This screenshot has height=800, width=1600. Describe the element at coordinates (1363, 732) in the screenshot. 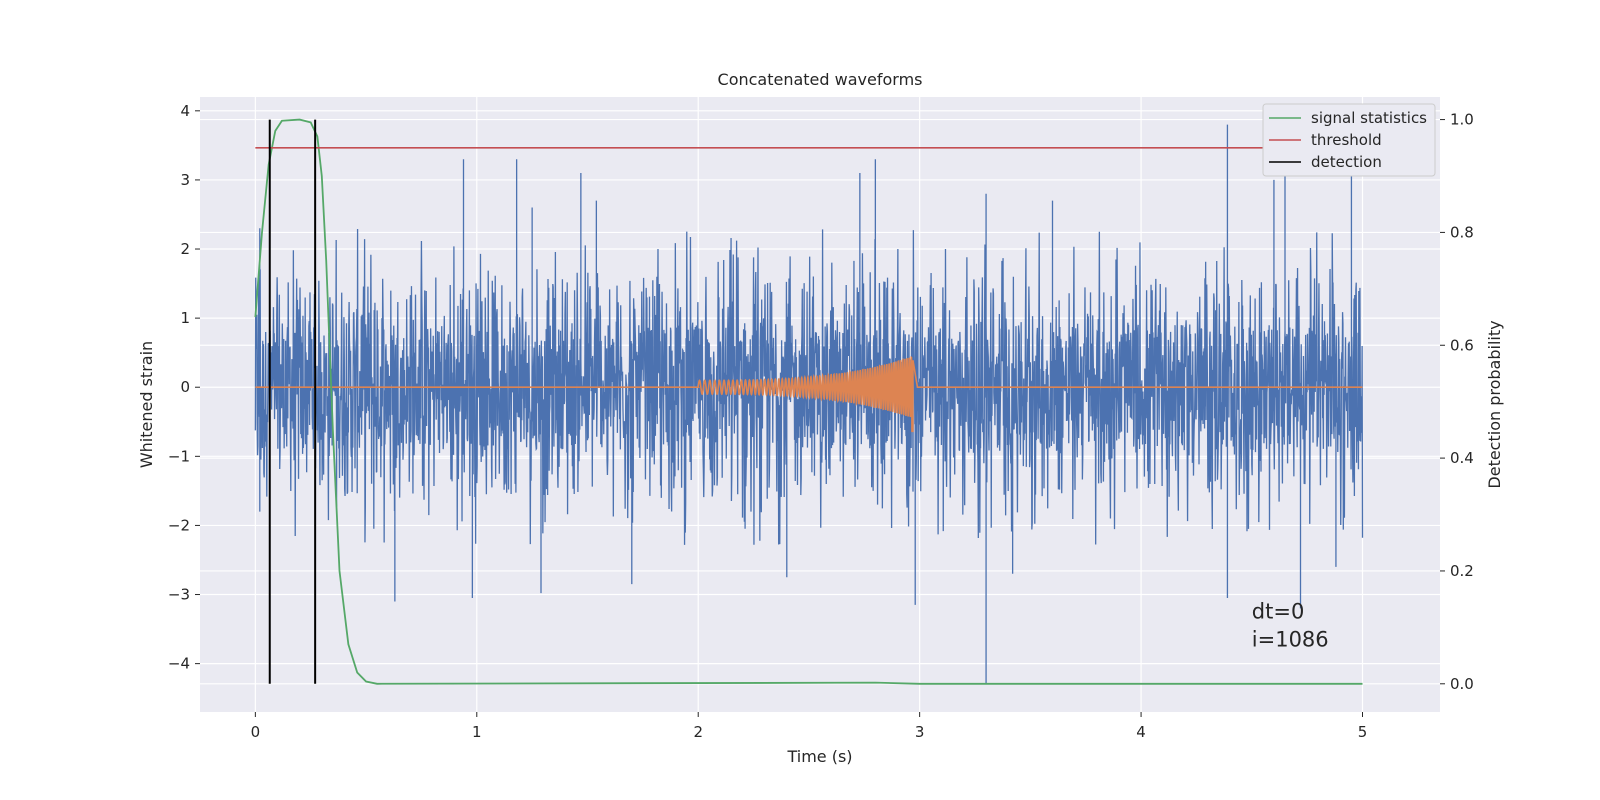

I see `x-tick-label: 5` at that location.